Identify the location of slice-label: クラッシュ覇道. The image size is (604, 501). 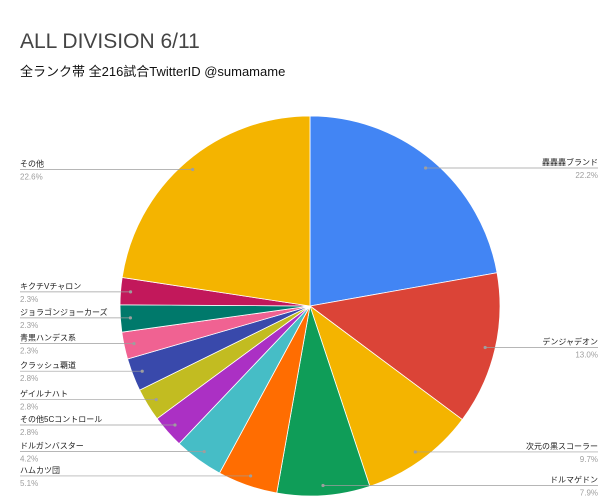
(48, 365).